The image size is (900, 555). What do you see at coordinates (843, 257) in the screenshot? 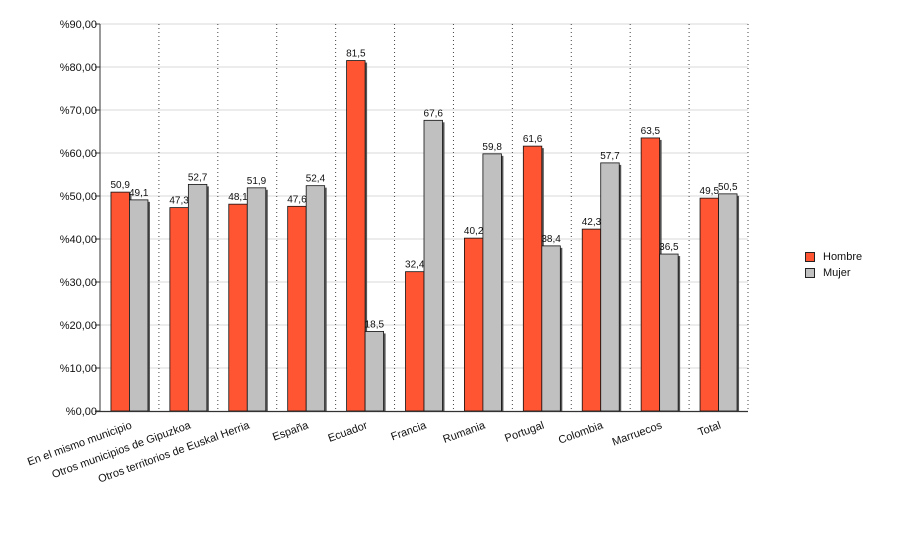
I see `legend-label-hombre: Hombre` at bounding box center [843, 257].